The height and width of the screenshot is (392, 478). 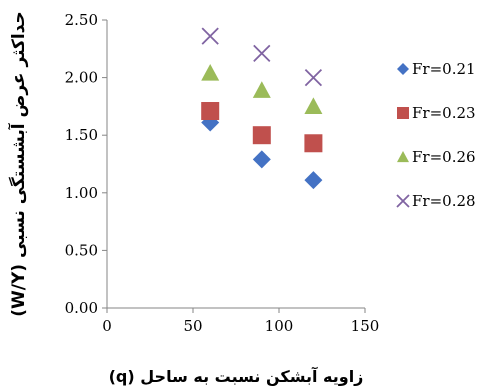 I want to click on x-tick-label: 150, so click(x=365, y=326).